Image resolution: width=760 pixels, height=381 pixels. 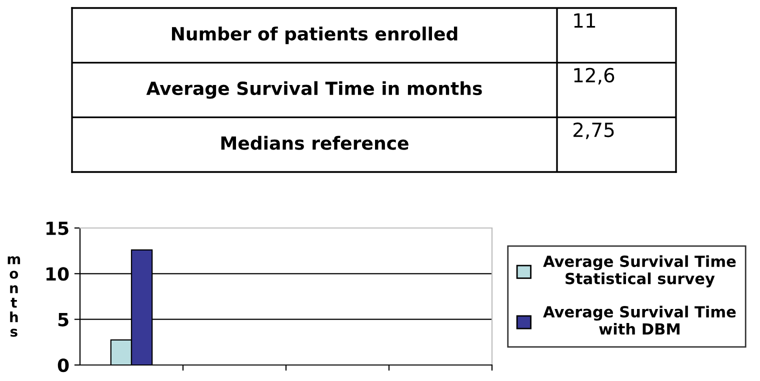 What do you see at coordinates (63, 319) in the screenshot?
I see `y-tick-label: 5` at bounding box center [63, 319].